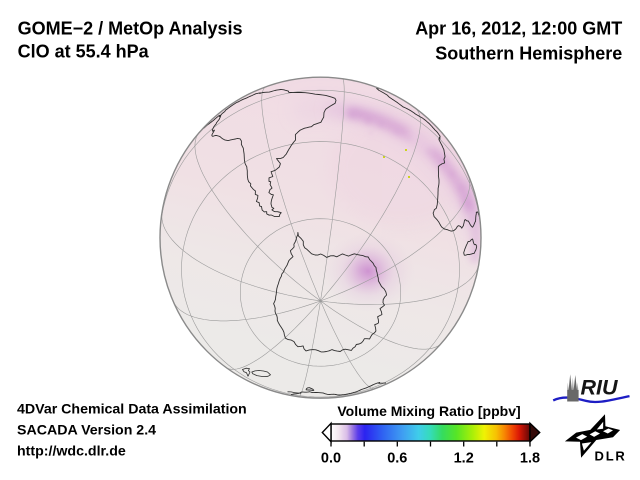  What do you see at coordinates (132, 410) in the screenshot?
I see `svg-text:4DVar Chemical Data Assimilati: 4DVar Chemical Data Assimilation` at bounding box center [132, 410].